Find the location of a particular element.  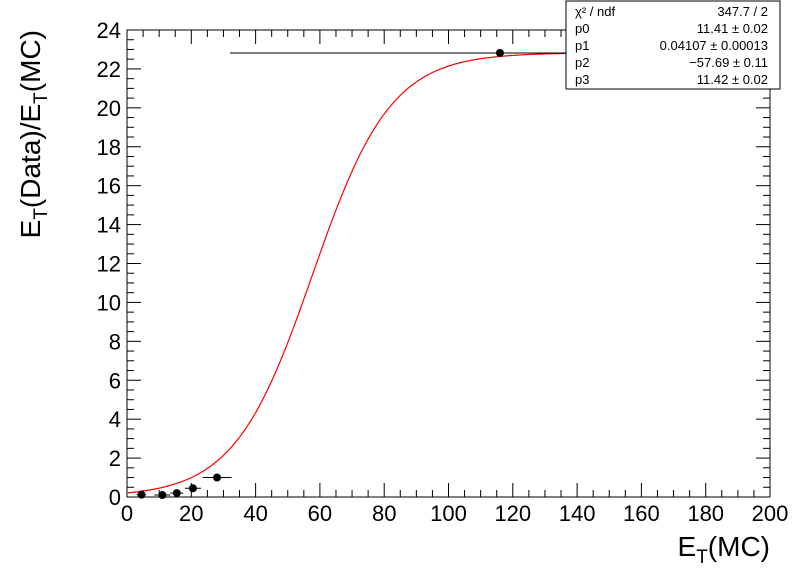

stats-label: p3 is located at coordinates (582, 79).